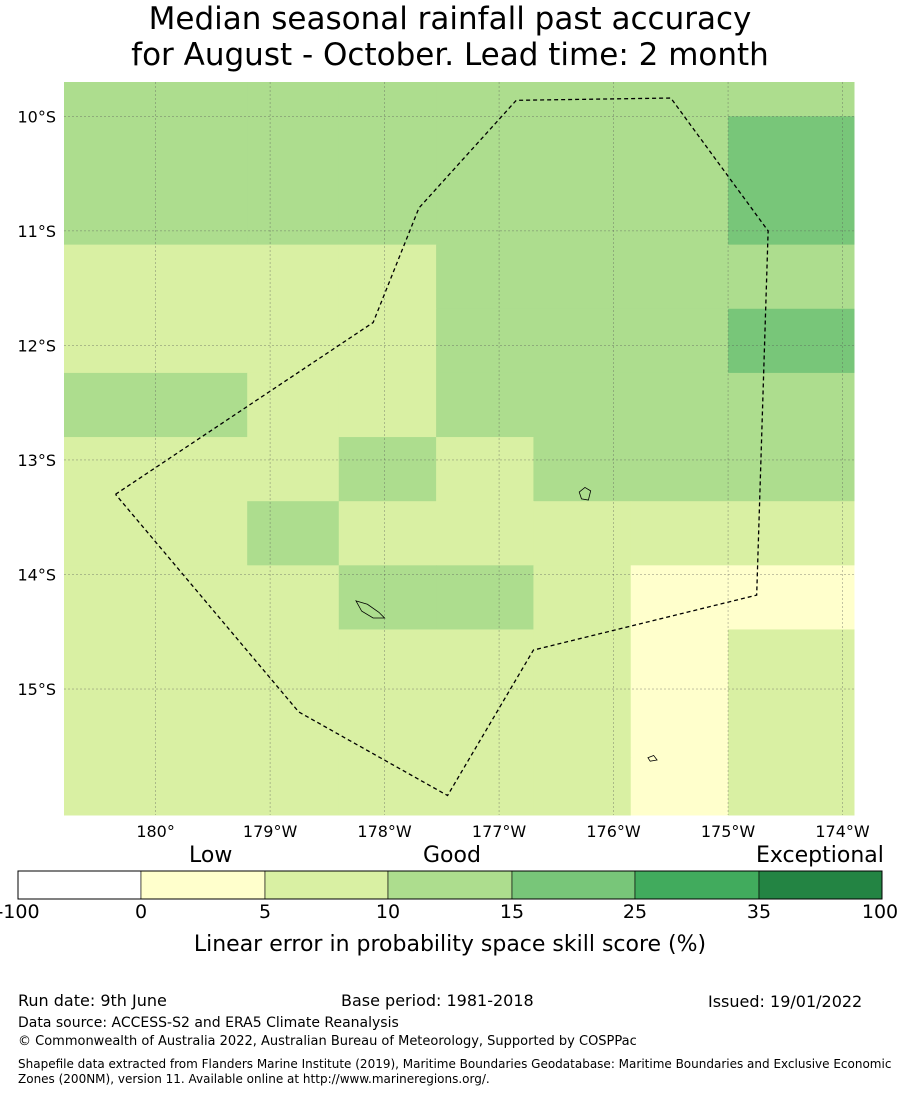 The width and height of the screenshot is (900, 1095). What do you see at coordinates (92, 1000) in the screenshot?
I see `run-date: Run date: 9th June` at bounding box center [92, 1000].